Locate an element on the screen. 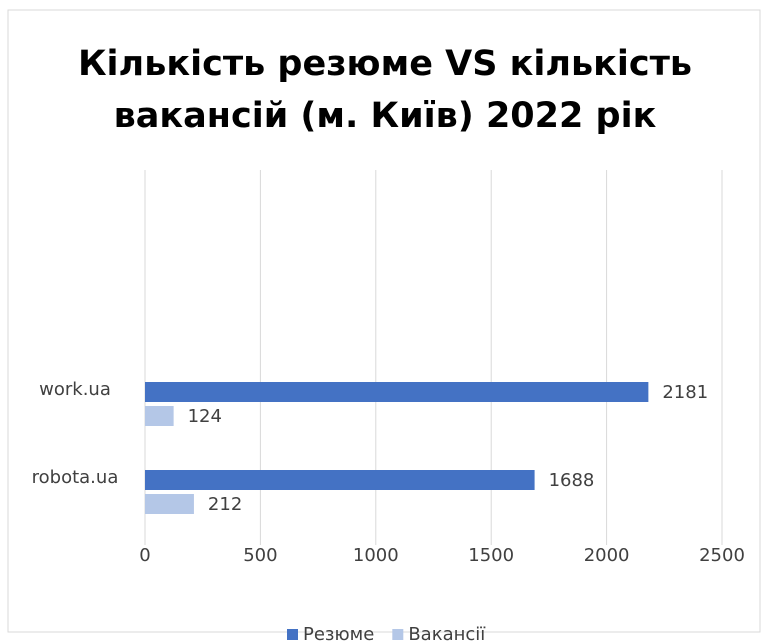 The image size is (769, 643). x-tick-label: 2000 is located at coordinates (607, 555).